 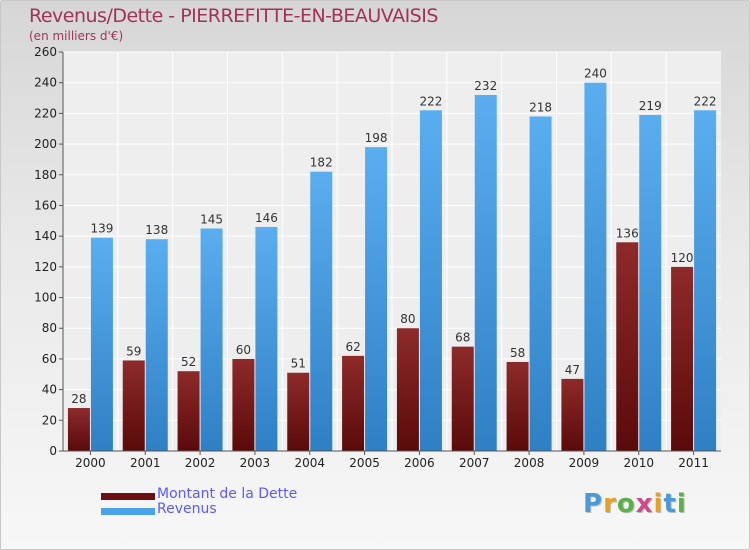 What do you see at coordinates (593, 504) in the screenshot?
I see `logo-letter: P` at bounding box center [593, 504].